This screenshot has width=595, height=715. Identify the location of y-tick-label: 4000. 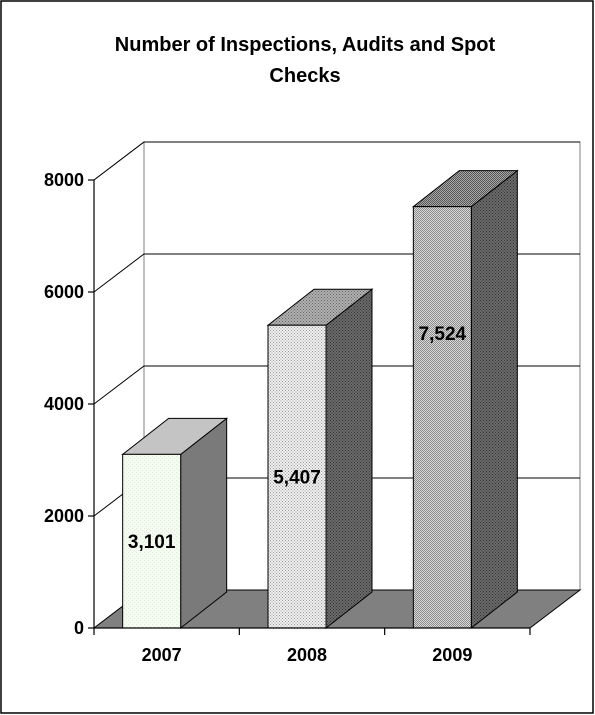
(64, 404).